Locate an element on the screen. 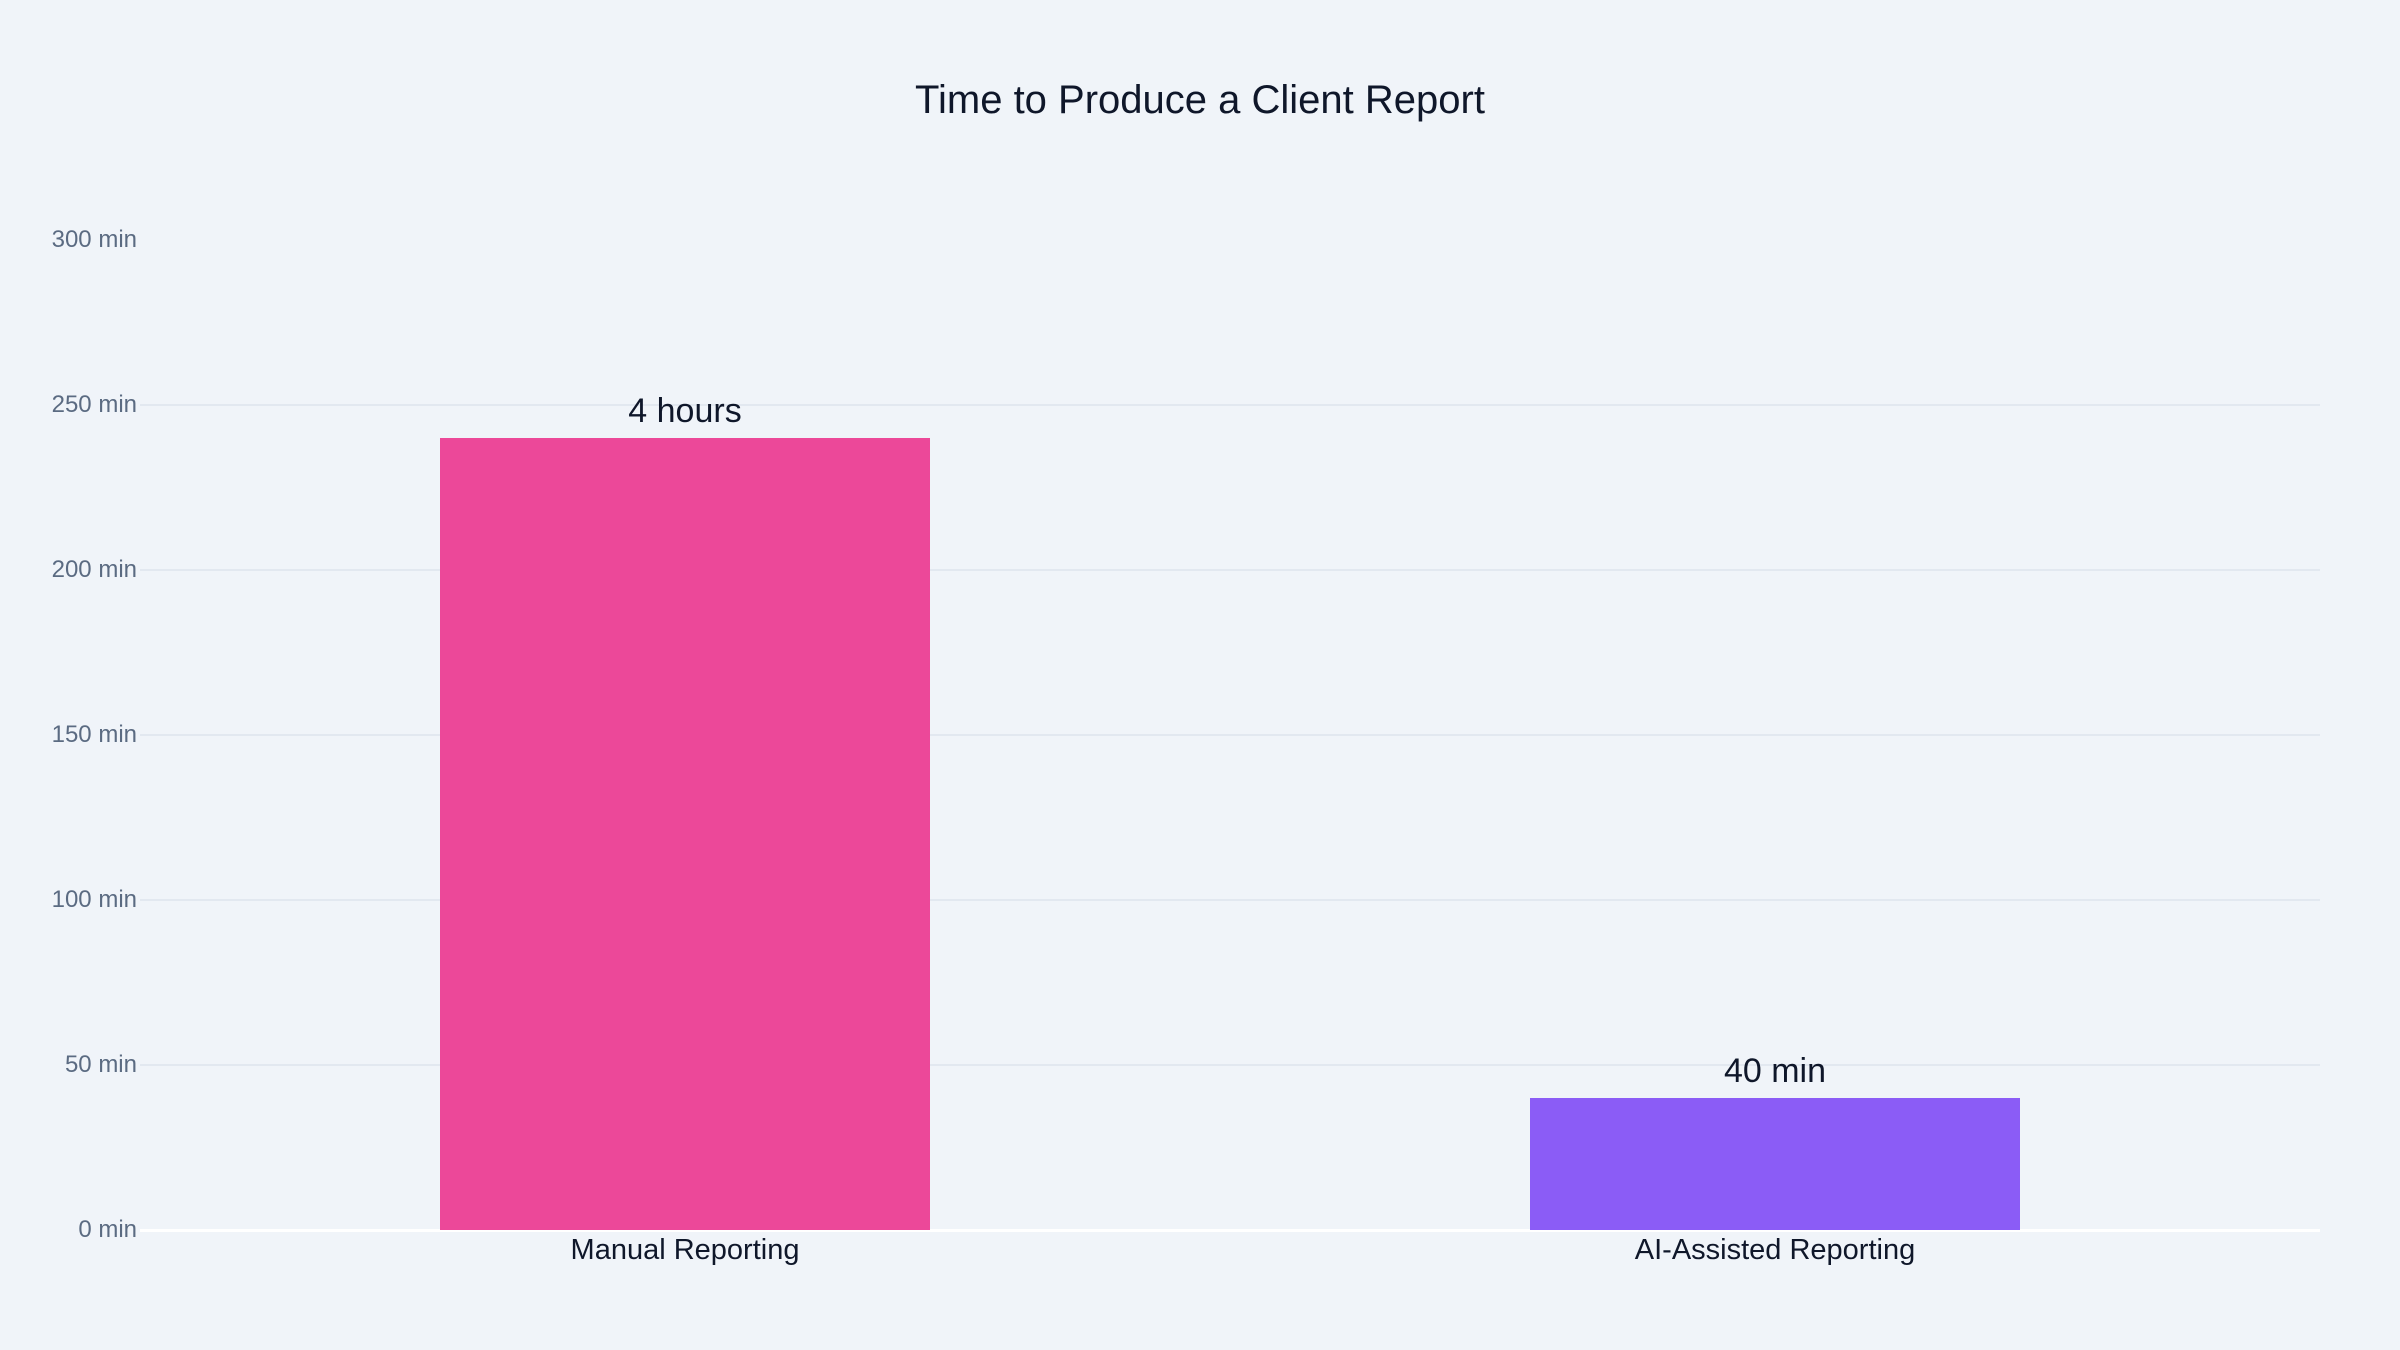 The height and width of the screenshot is (1350, 2400). y-tick-label: 200 min is located at coordinates (94, 569).